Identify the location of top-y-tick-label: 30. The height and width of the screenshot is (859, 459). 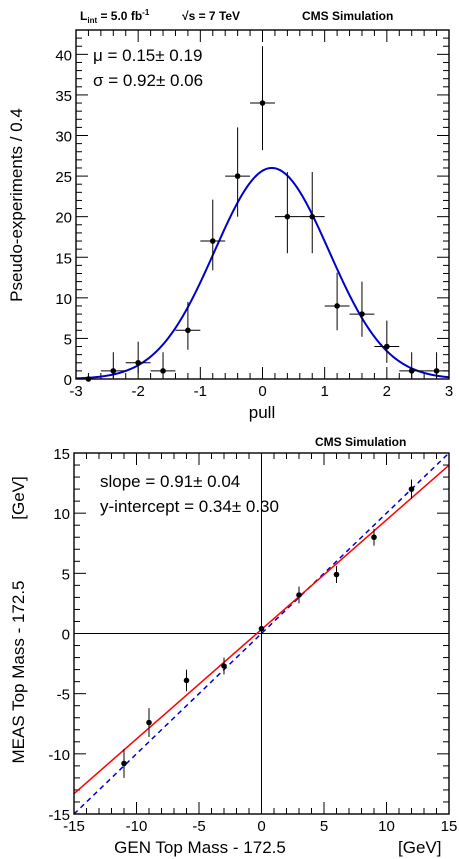
(63, 137).